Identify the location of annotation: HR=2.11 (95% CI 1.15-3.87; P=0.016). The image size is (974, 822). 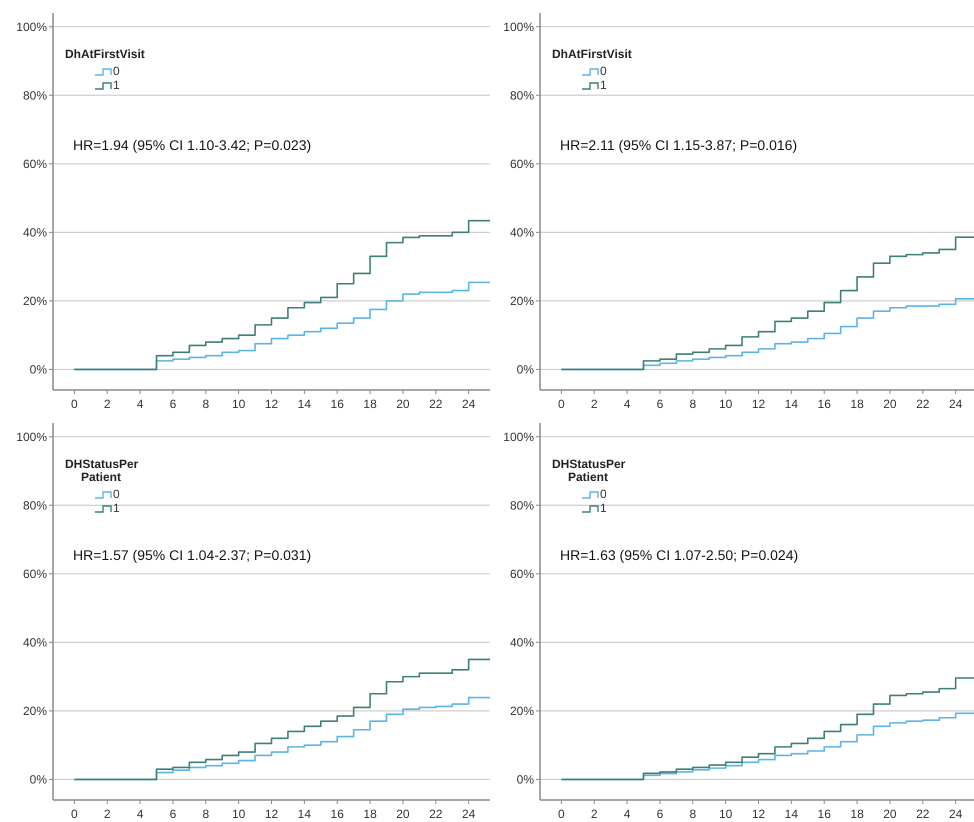
(679, 145).